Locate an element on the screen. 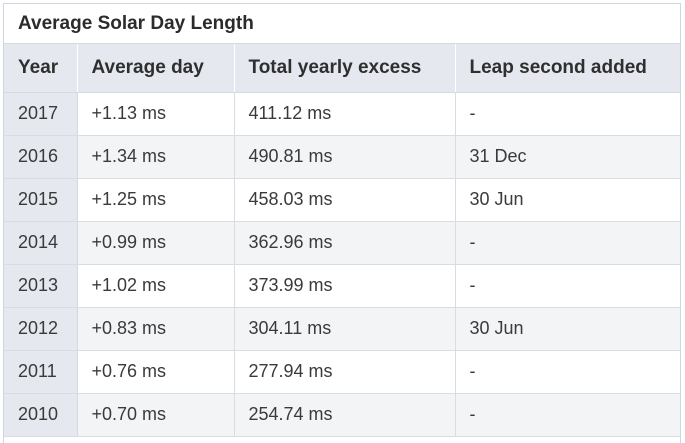  total-yearly-excess-cell: 362.96 ms is located at coordinates (345, 243).